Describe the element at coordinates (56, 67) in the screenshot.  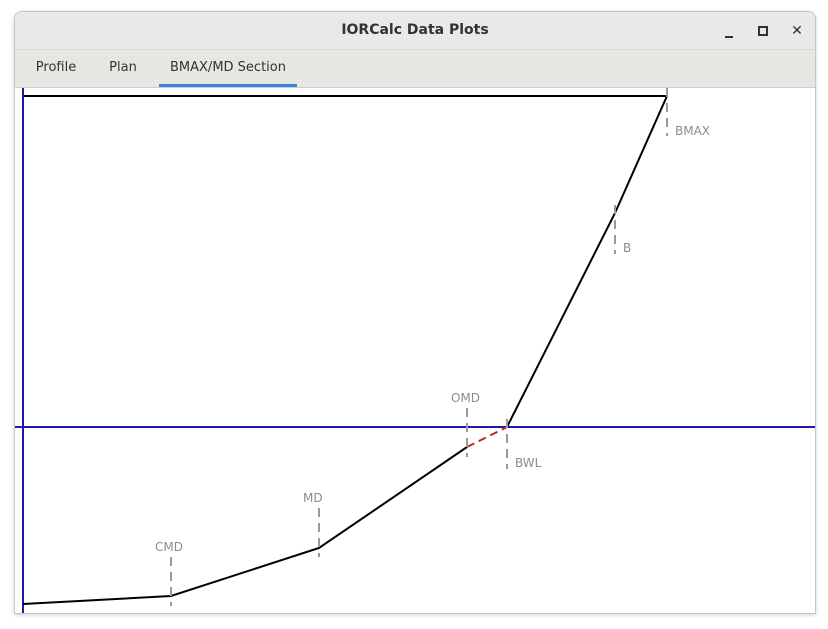
I see `tab-profile: Profile` at that location.